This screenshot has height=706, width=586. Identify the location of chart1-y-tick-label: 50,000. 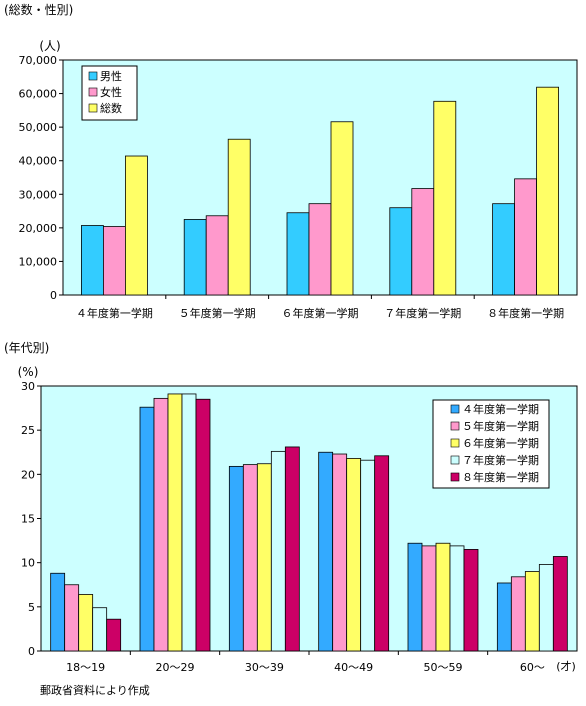
(38, 127).